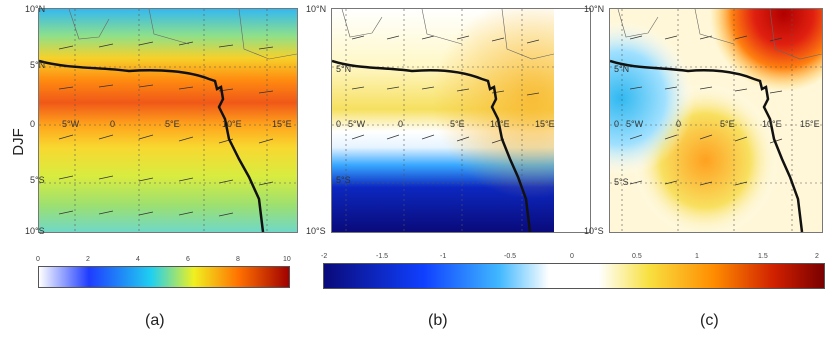 The image size is (830, 341). I want to click on map-b-wind-arrows, so click(445, 89).